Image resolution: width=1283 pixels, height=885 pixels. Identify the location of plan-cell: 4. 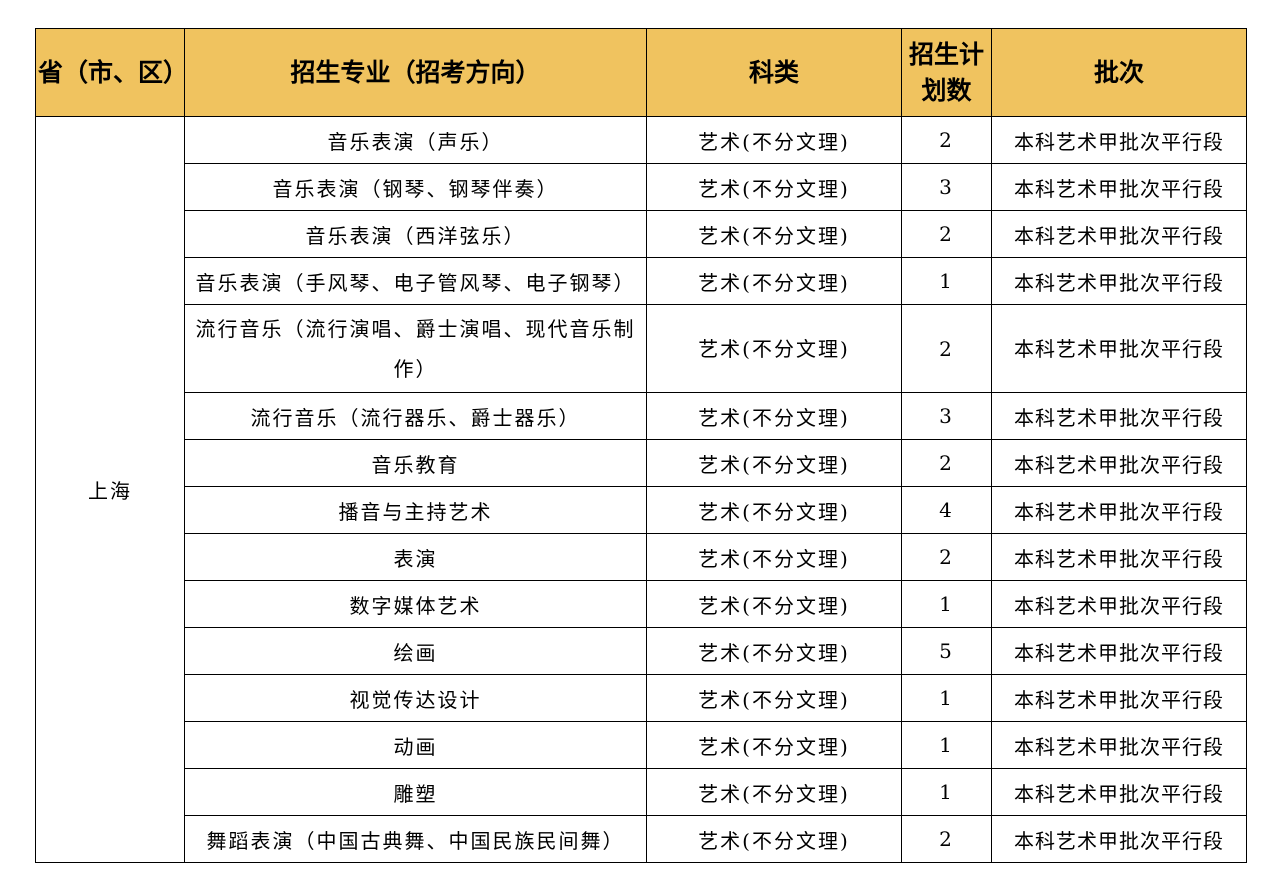
(946, 510).